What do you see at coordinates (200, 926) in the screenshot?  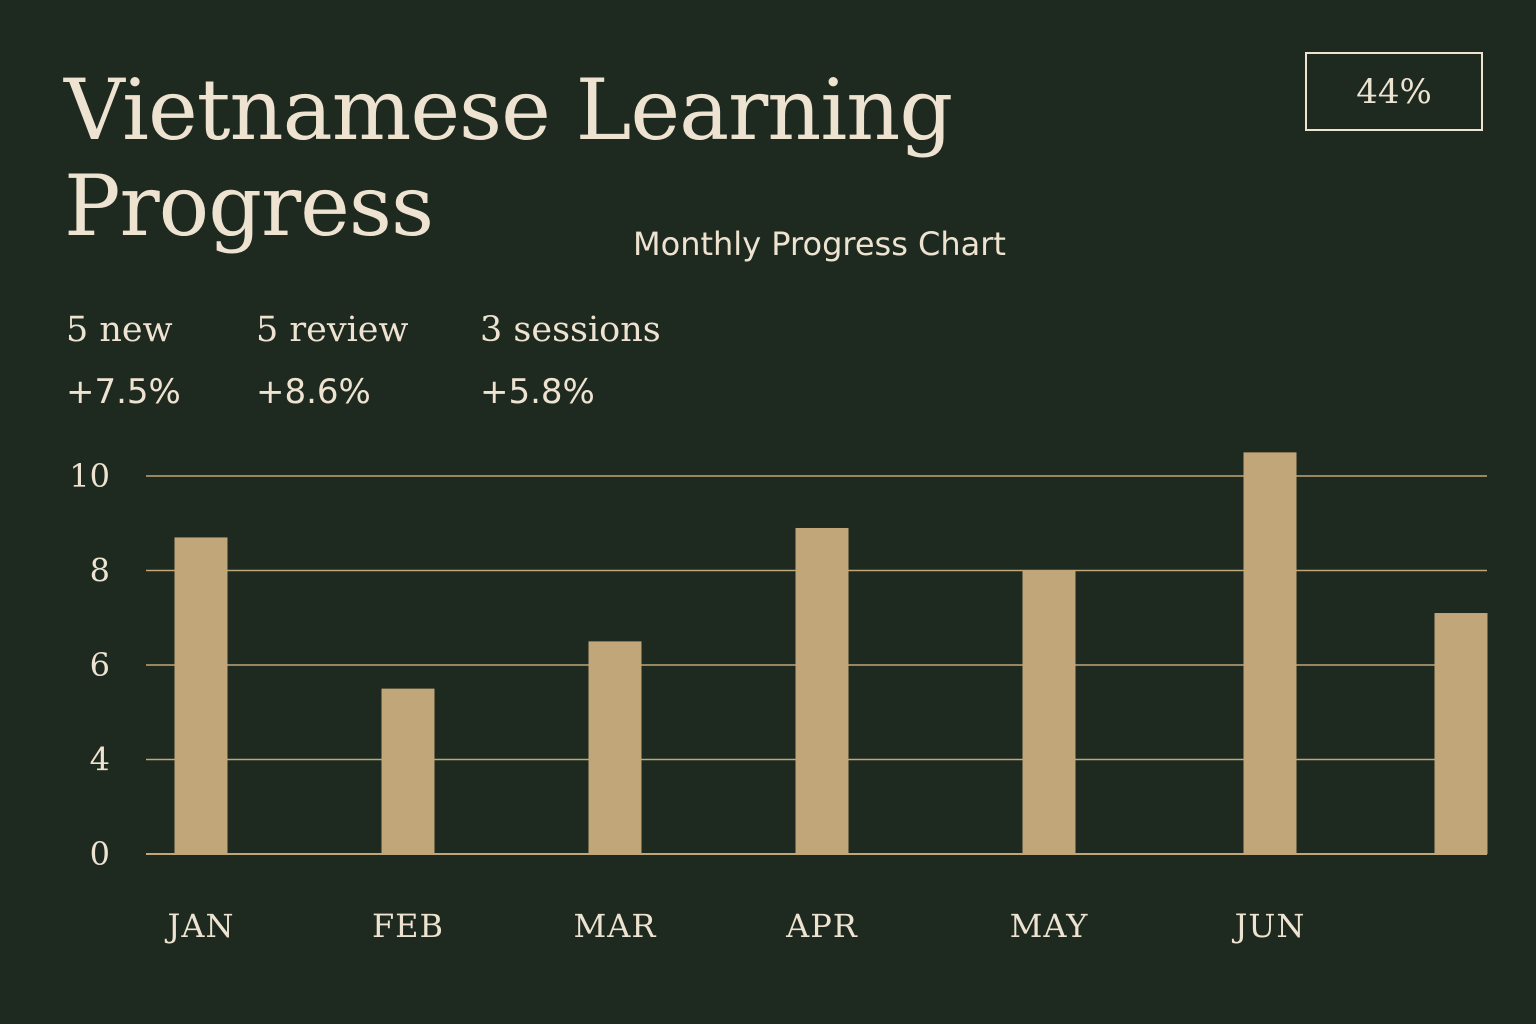 I see `x-tick-label: JAN` at bounding box center [200, 926].